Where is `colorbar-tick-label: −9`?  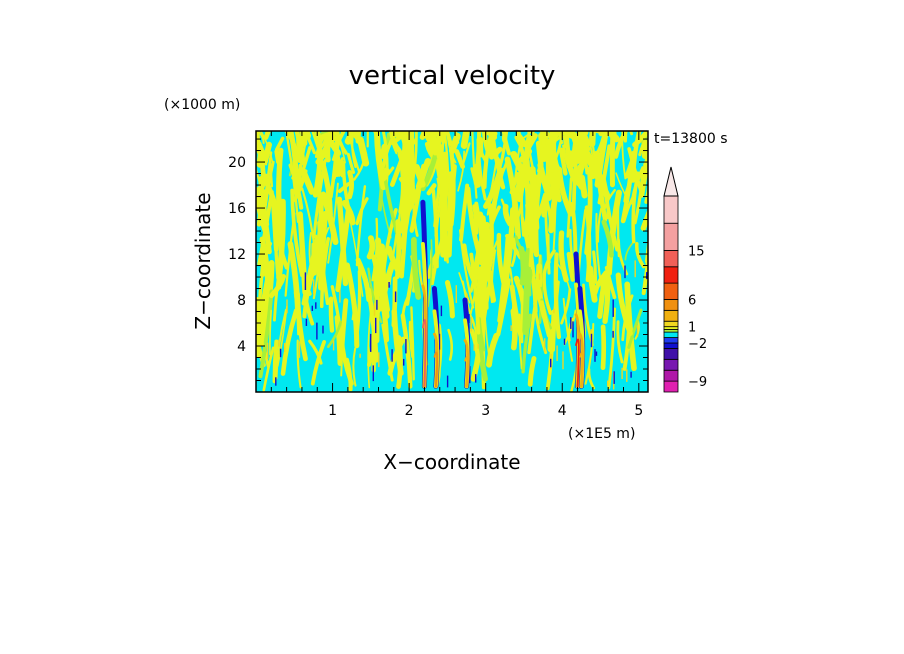
colorbar-tick-label: −9 is located at coordinates (697, 382).